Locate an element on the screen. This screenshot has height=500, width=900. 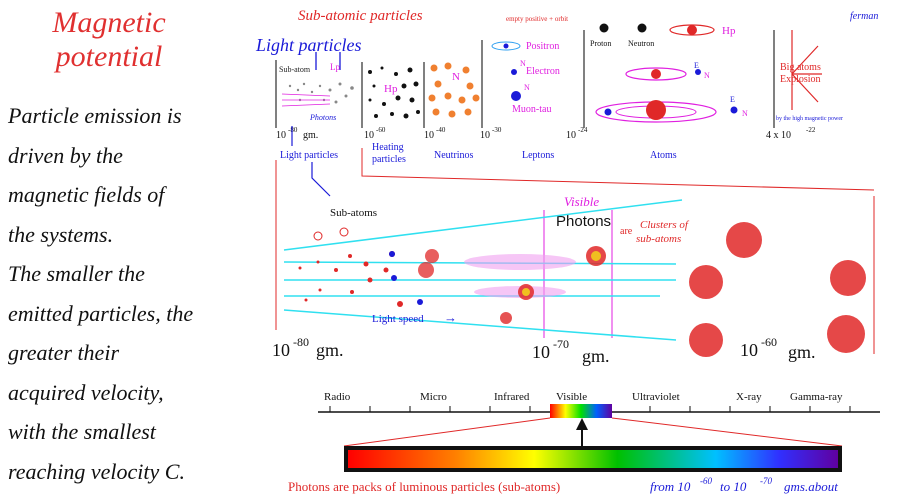
spectrum-bar is located at coordinates (593, 459).